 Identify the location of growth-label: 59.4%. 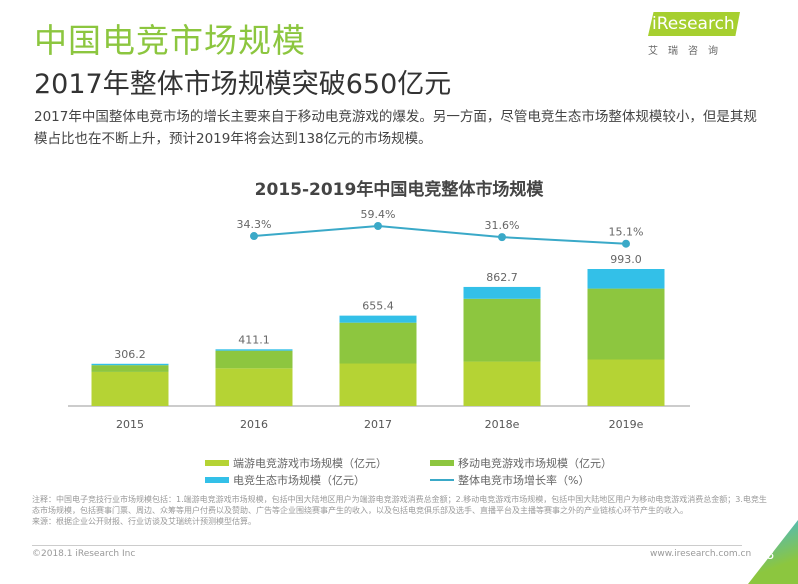
(378, 214).